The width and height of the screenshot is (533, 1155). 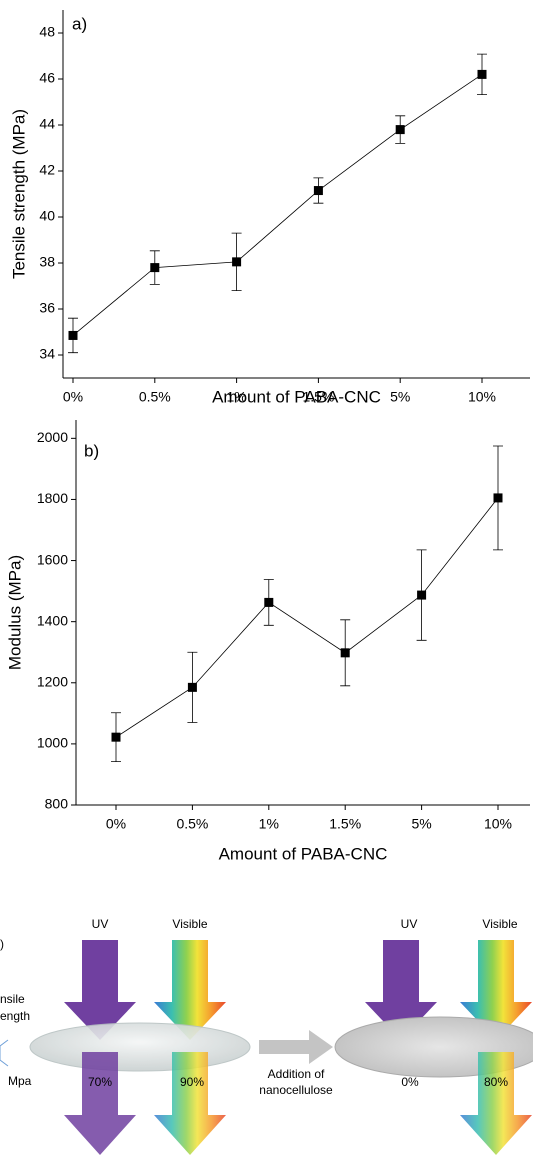 What do you see at coordinates (18, 194) in the screenshot?
I see `y-axis-label: Tensile strength (MPa)` at bounding box center [18, 194].